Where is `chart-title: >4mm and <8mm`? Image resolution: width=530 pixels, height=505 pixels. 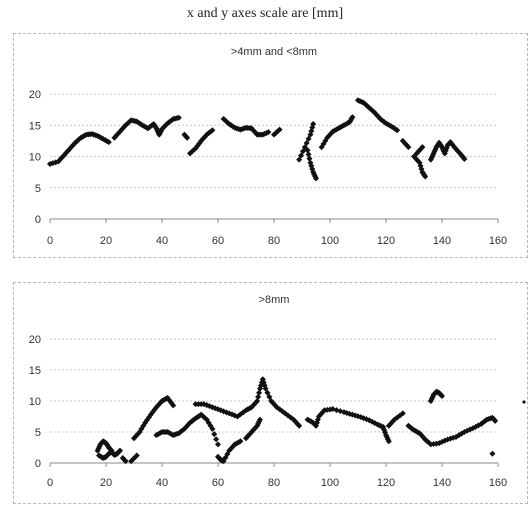
chart-title: >4mm and <8mm is located at coordinates (274, 52).